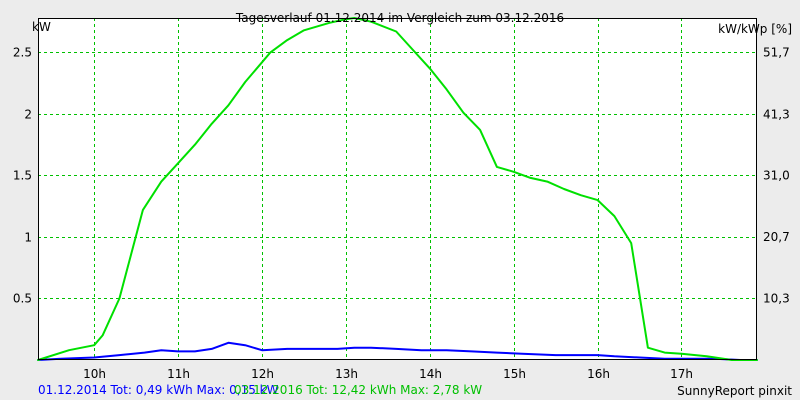 The image size is (800, 400). I want to click on x-tick-label: 17h, so click(681, 374).